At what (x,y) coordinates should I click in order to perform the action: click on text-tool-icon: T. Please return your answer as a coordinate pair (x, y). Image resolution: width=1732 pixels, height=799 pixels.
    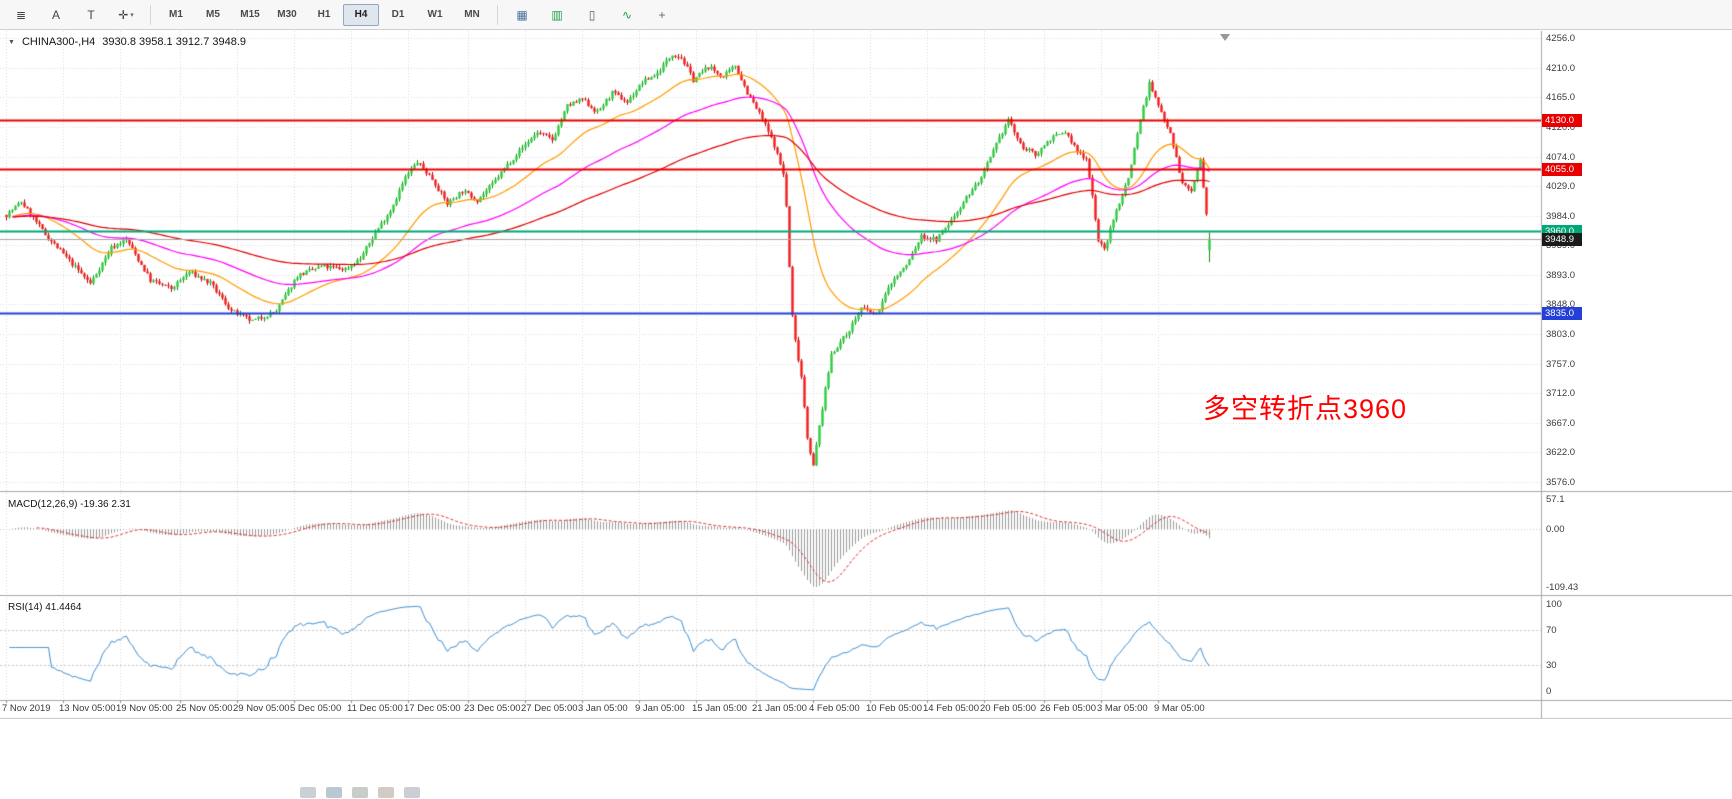
    Looking at the image, I should click on (91, 14).